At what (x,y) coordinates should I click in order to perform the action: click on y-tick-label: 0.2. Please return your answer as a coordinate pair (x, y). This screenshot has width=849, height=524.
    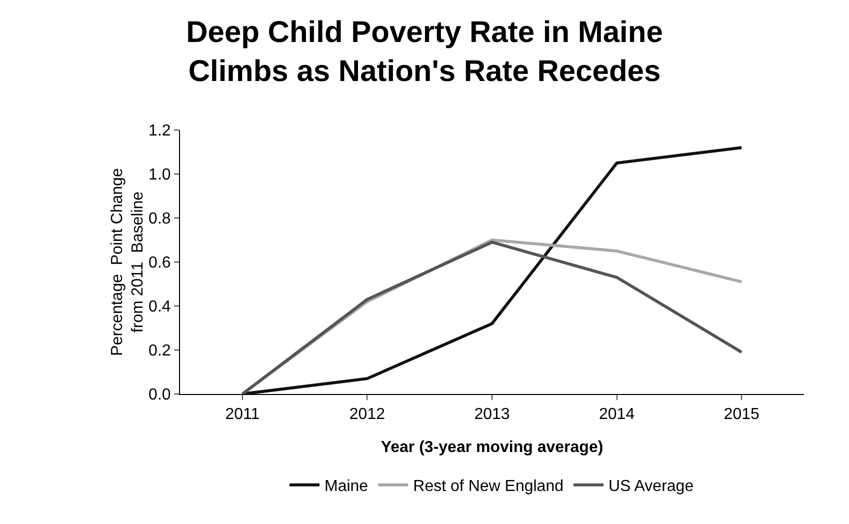
    Looking at the image, I should click on (159, 351).